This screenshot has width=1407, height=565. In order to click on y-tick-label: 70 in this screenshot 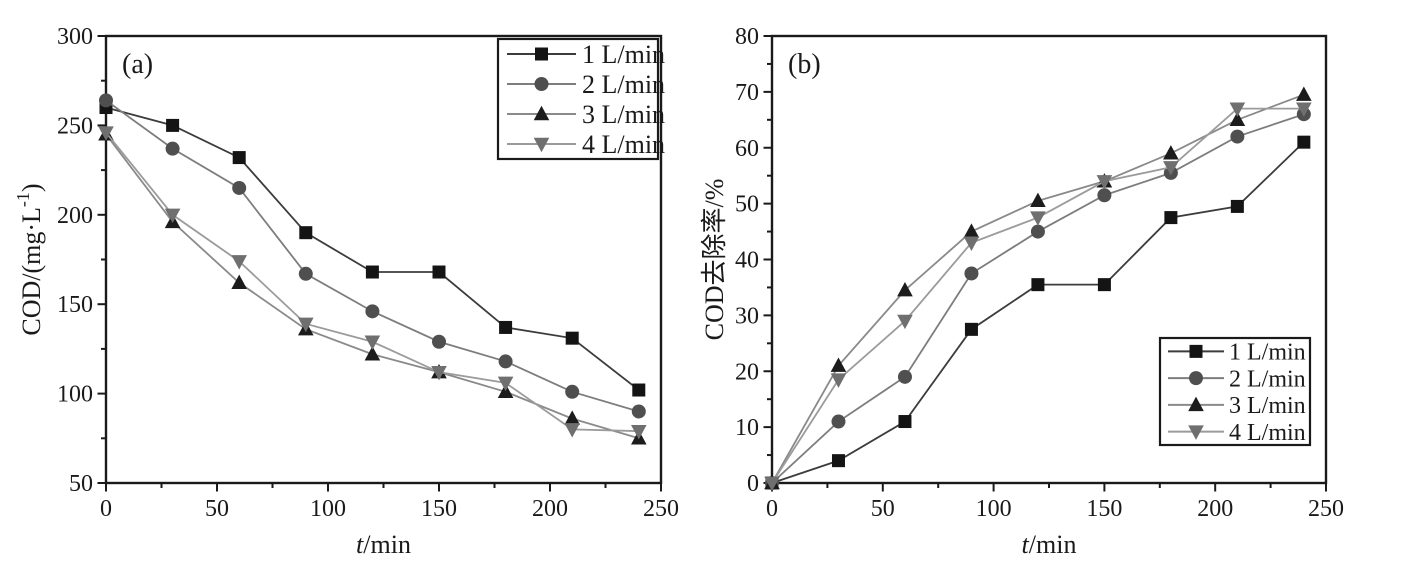, I will do `click(747, 93)`.